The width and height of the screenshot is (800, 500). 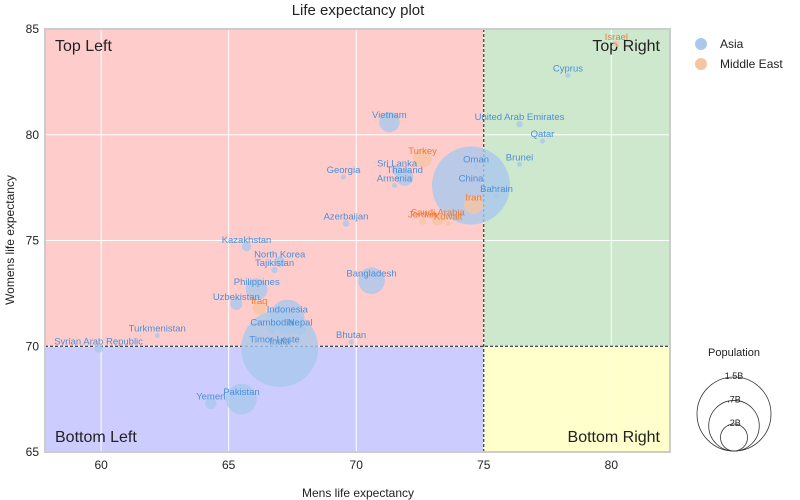 I want to click on point-label: North Korea, so click(x=280, y=255).